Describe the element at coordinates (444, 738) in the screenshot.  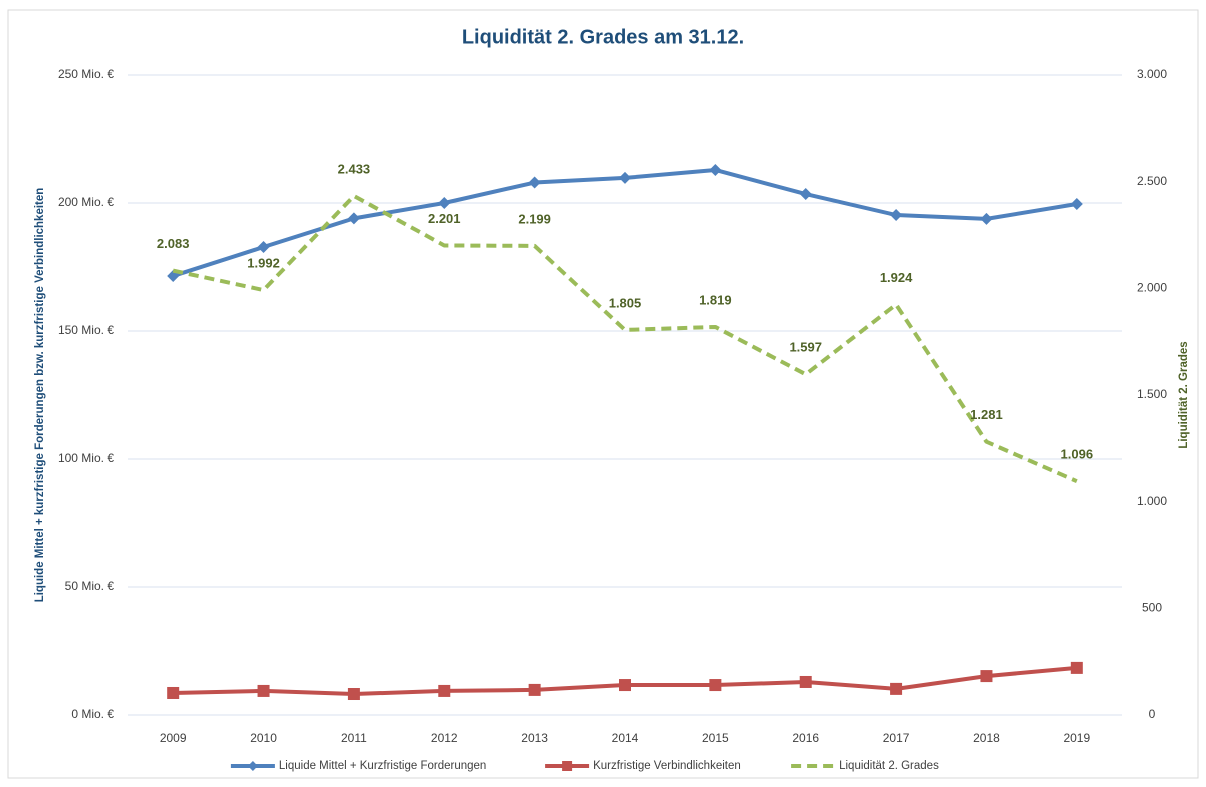
I see `x-tick-label: 2012` at that location.